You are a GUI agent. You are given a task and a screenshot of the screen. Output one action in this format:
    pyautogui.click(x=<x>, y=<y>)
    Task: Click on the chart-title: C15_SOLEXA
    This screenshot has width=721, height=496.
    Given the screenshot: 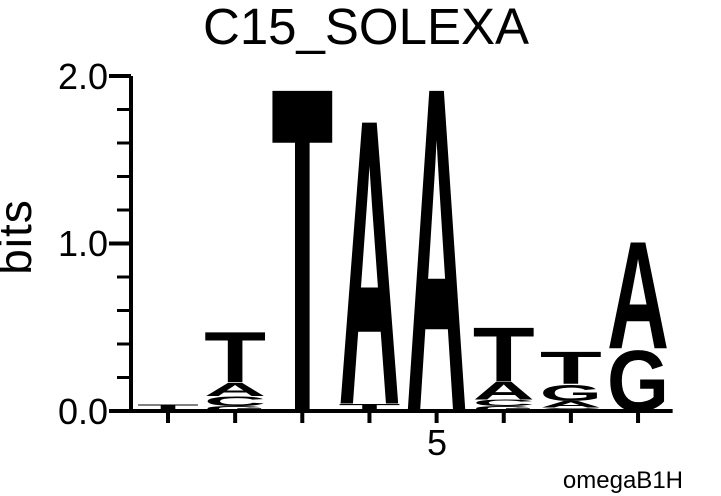 What is the action you would take?
    pyautogui.click(x=366, y=27)
    